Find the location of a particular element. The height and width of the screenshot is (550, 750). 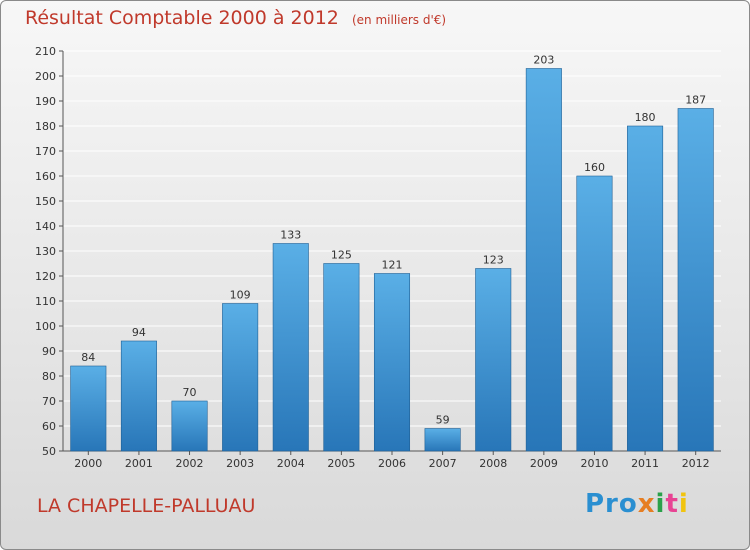

x-tick-label-2009: 2009 is located at coordinates (544, 463).